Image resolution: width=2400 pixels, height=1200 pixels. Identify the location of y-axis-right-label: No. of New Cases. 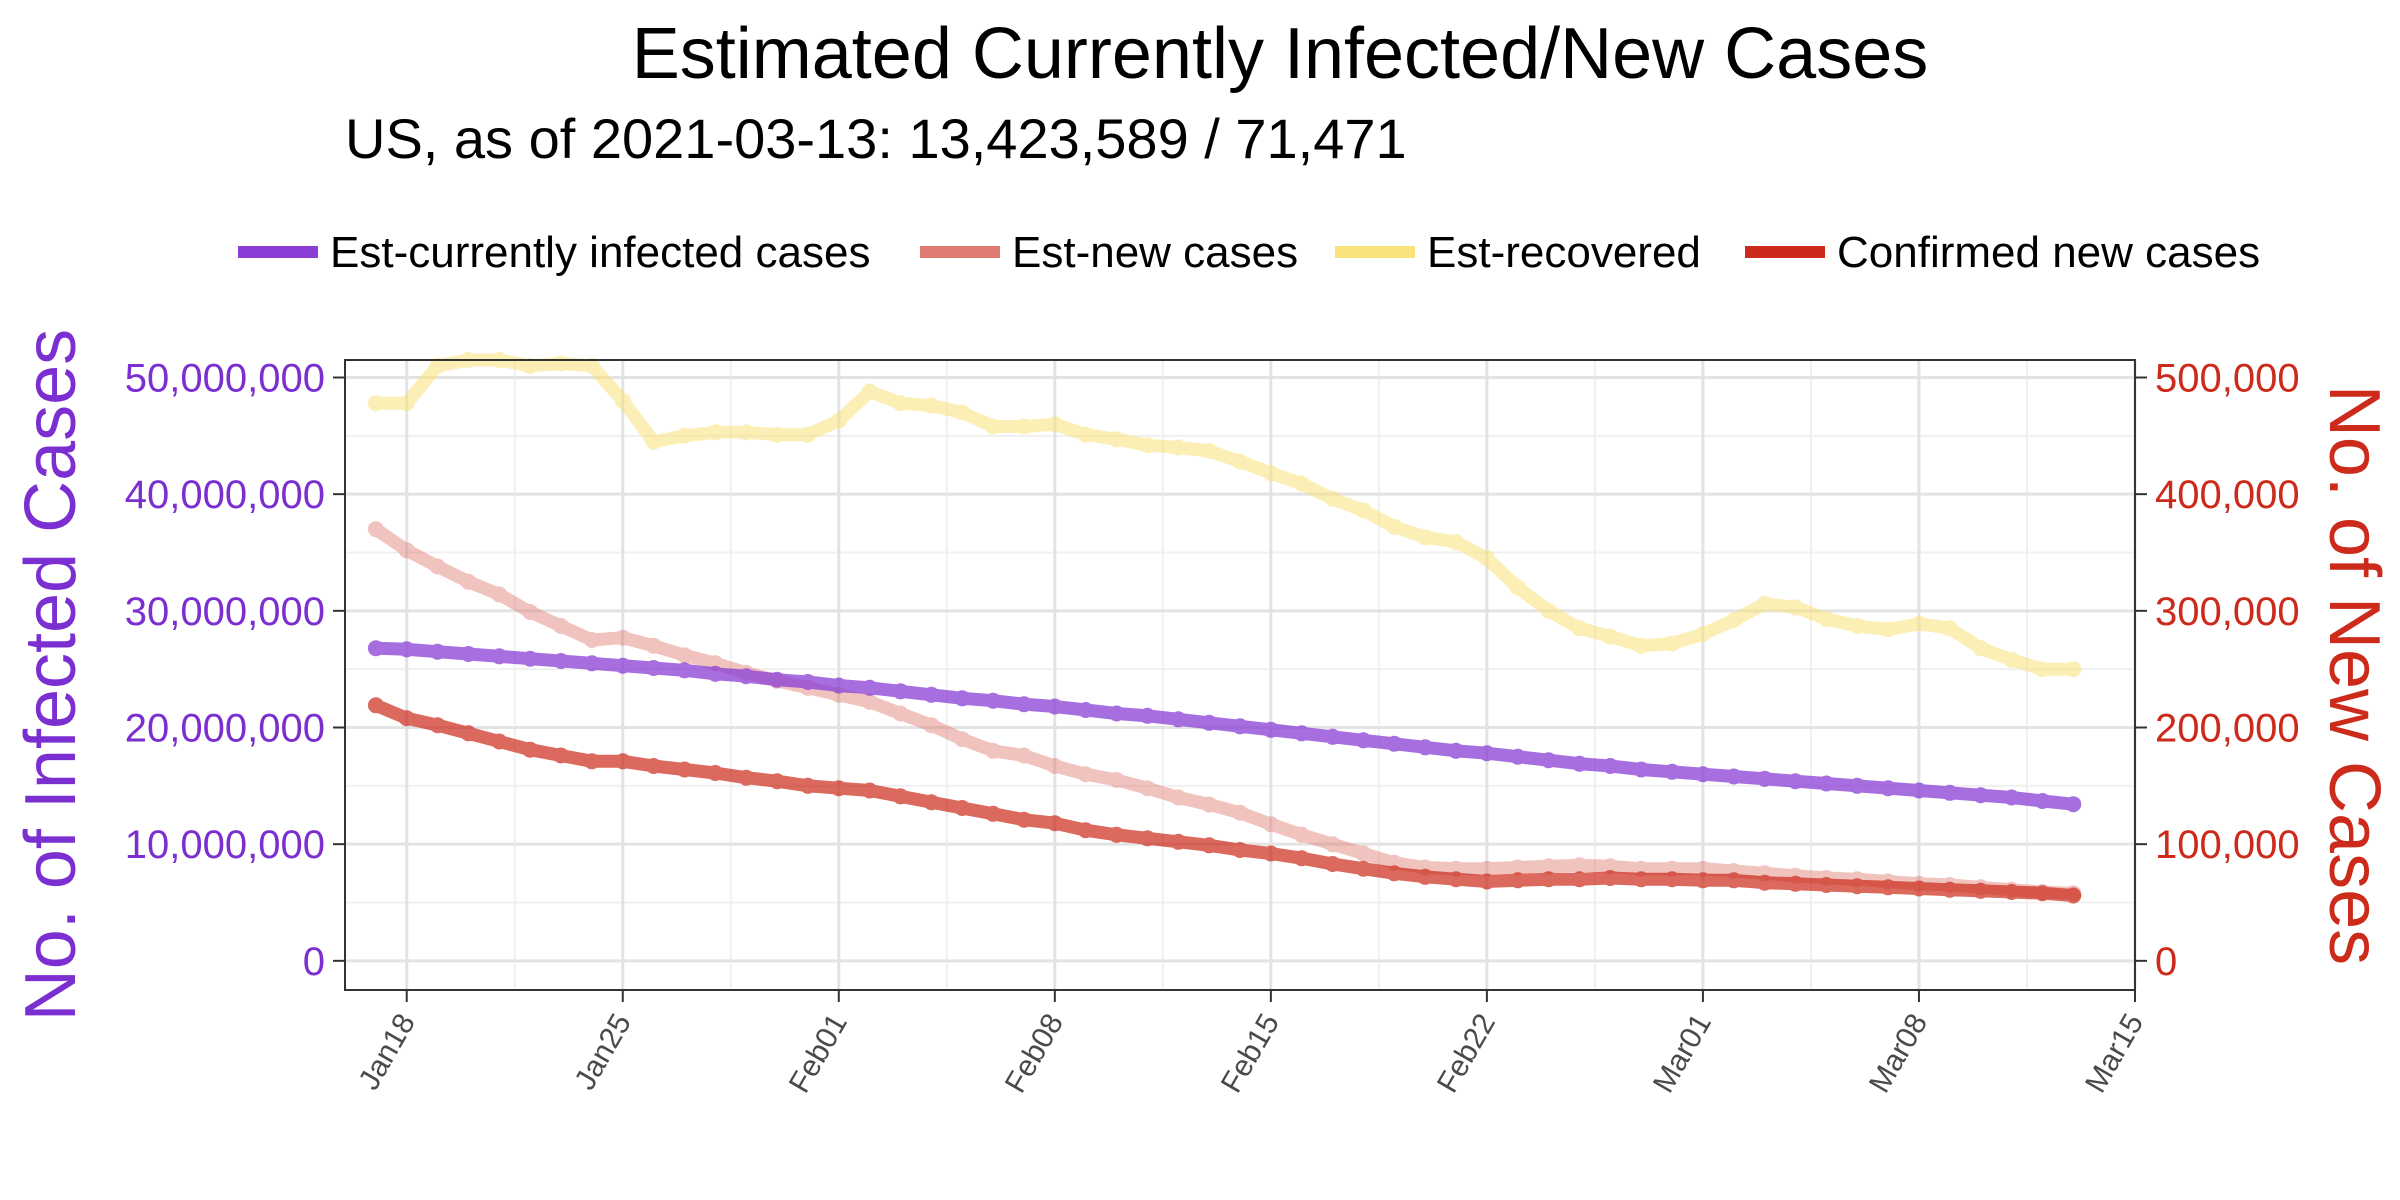
(2354, 675).